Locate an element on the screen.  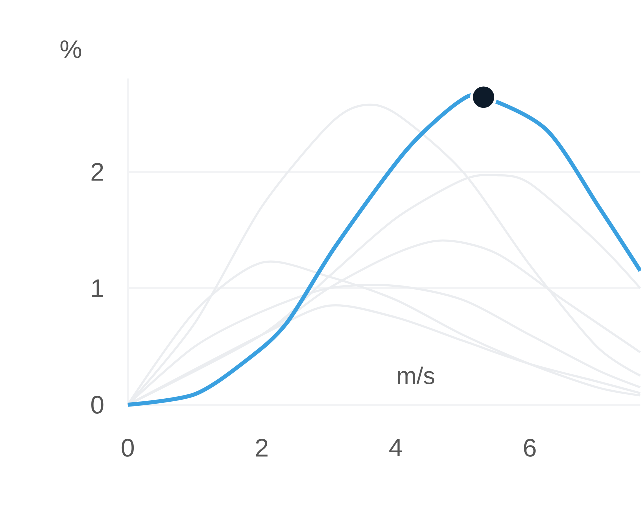
x-axis-title: m/s is located at coordinates (416, 375).